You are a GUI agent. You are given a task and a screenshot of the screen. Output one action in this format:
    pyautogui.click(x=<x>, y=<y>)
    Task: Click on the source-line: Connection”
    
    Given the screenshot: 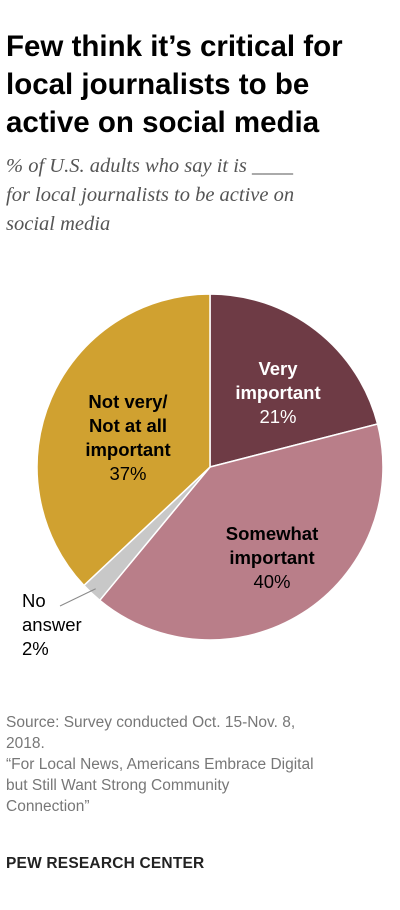 What is the action you would take?
    pyautogui.click(x=48, y=806)
    